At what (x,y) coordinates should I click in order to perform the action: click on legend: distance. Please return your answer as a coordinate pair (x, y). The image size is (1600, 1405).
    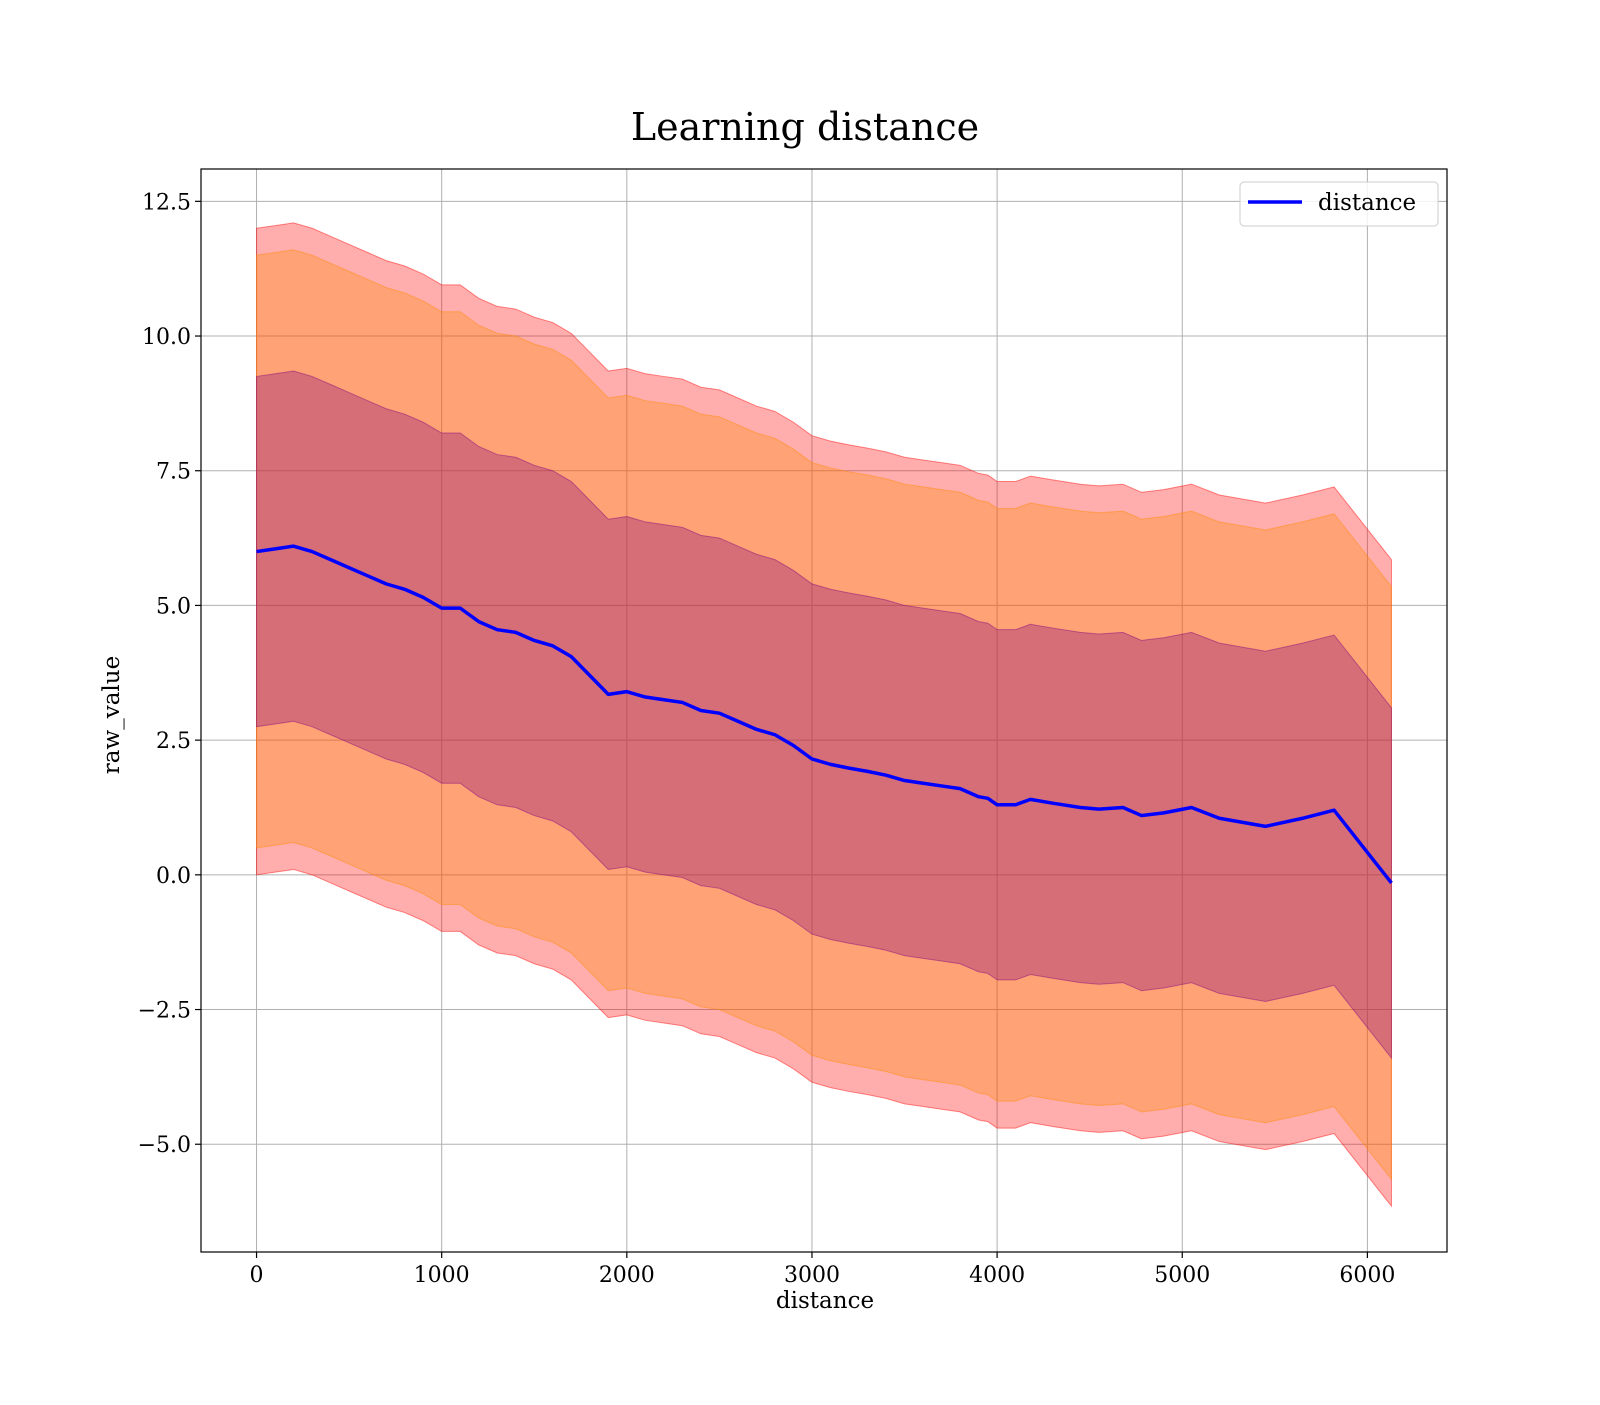
    Looking at the image, I should click on (1339, 204).